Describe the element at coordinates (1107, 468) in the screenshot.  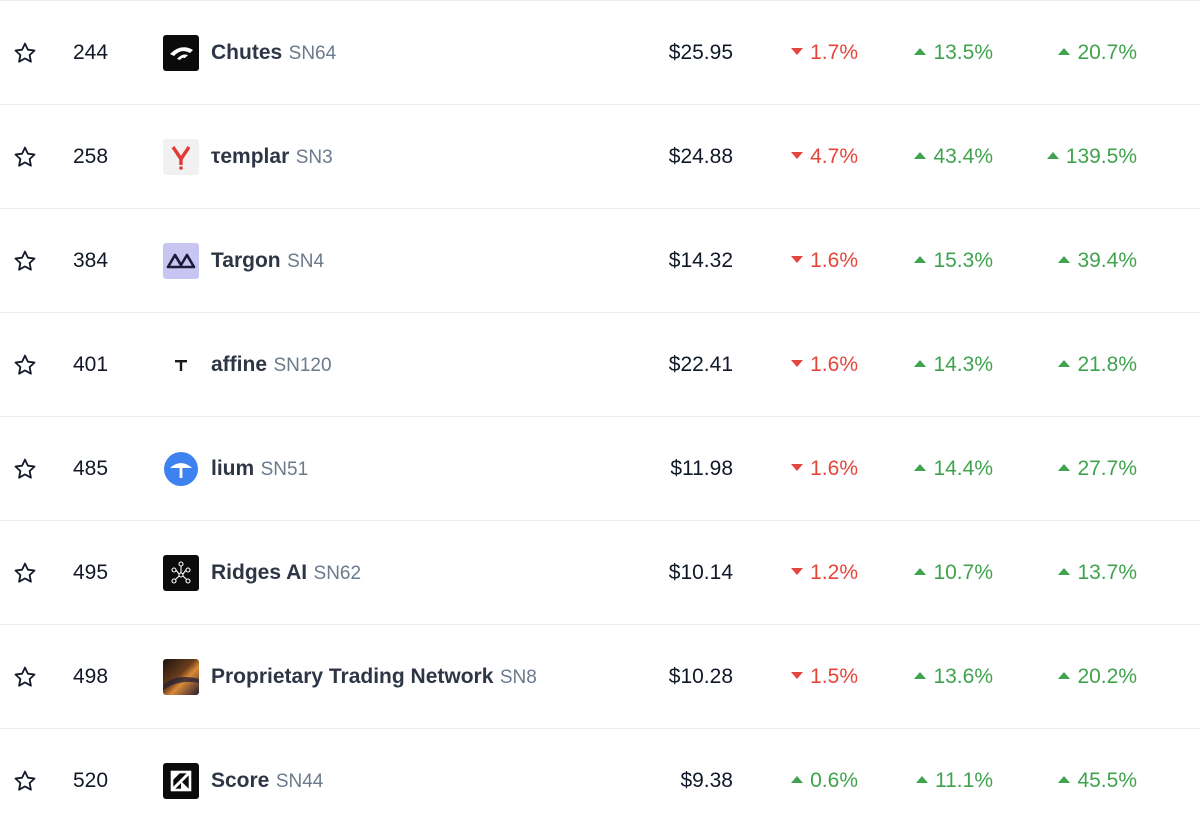
I see `change-3-value: 27.7%` at that location.